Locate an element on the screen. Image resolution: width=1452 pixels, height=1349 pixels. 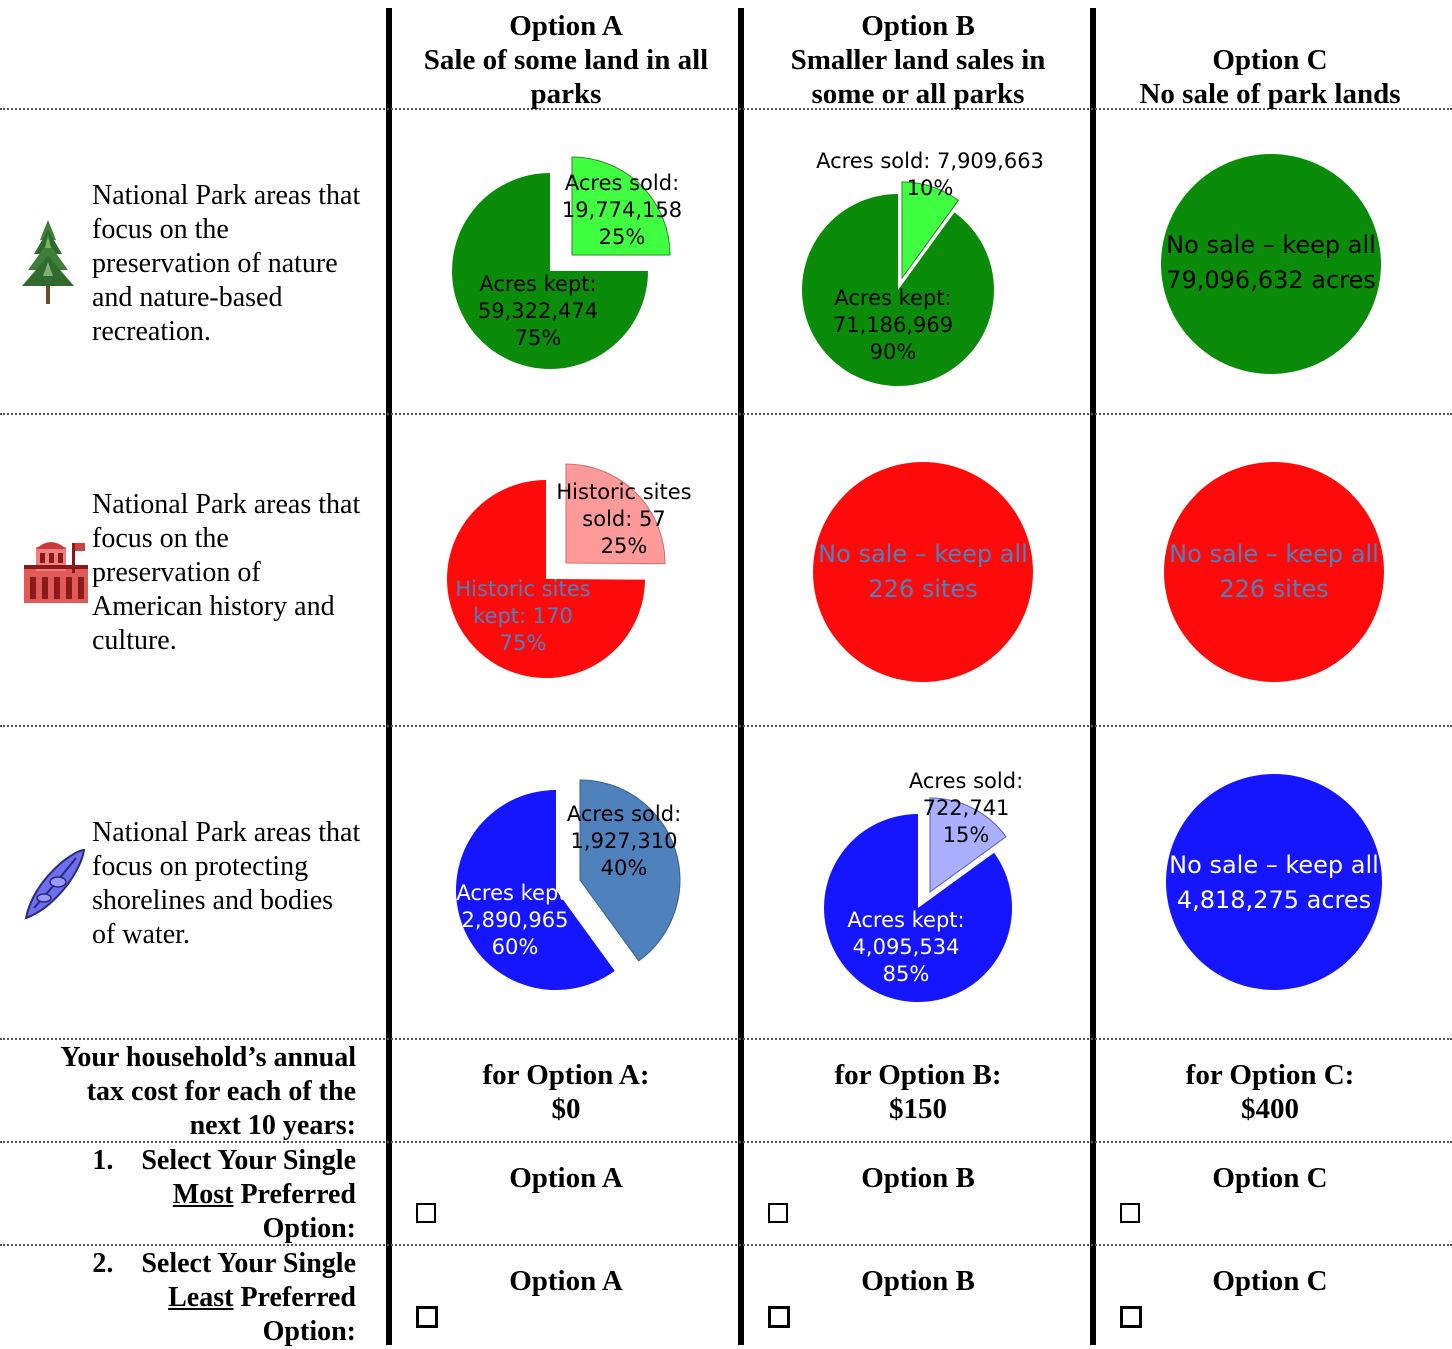
row-text-line: culture. is located at coordinates (134, 640).